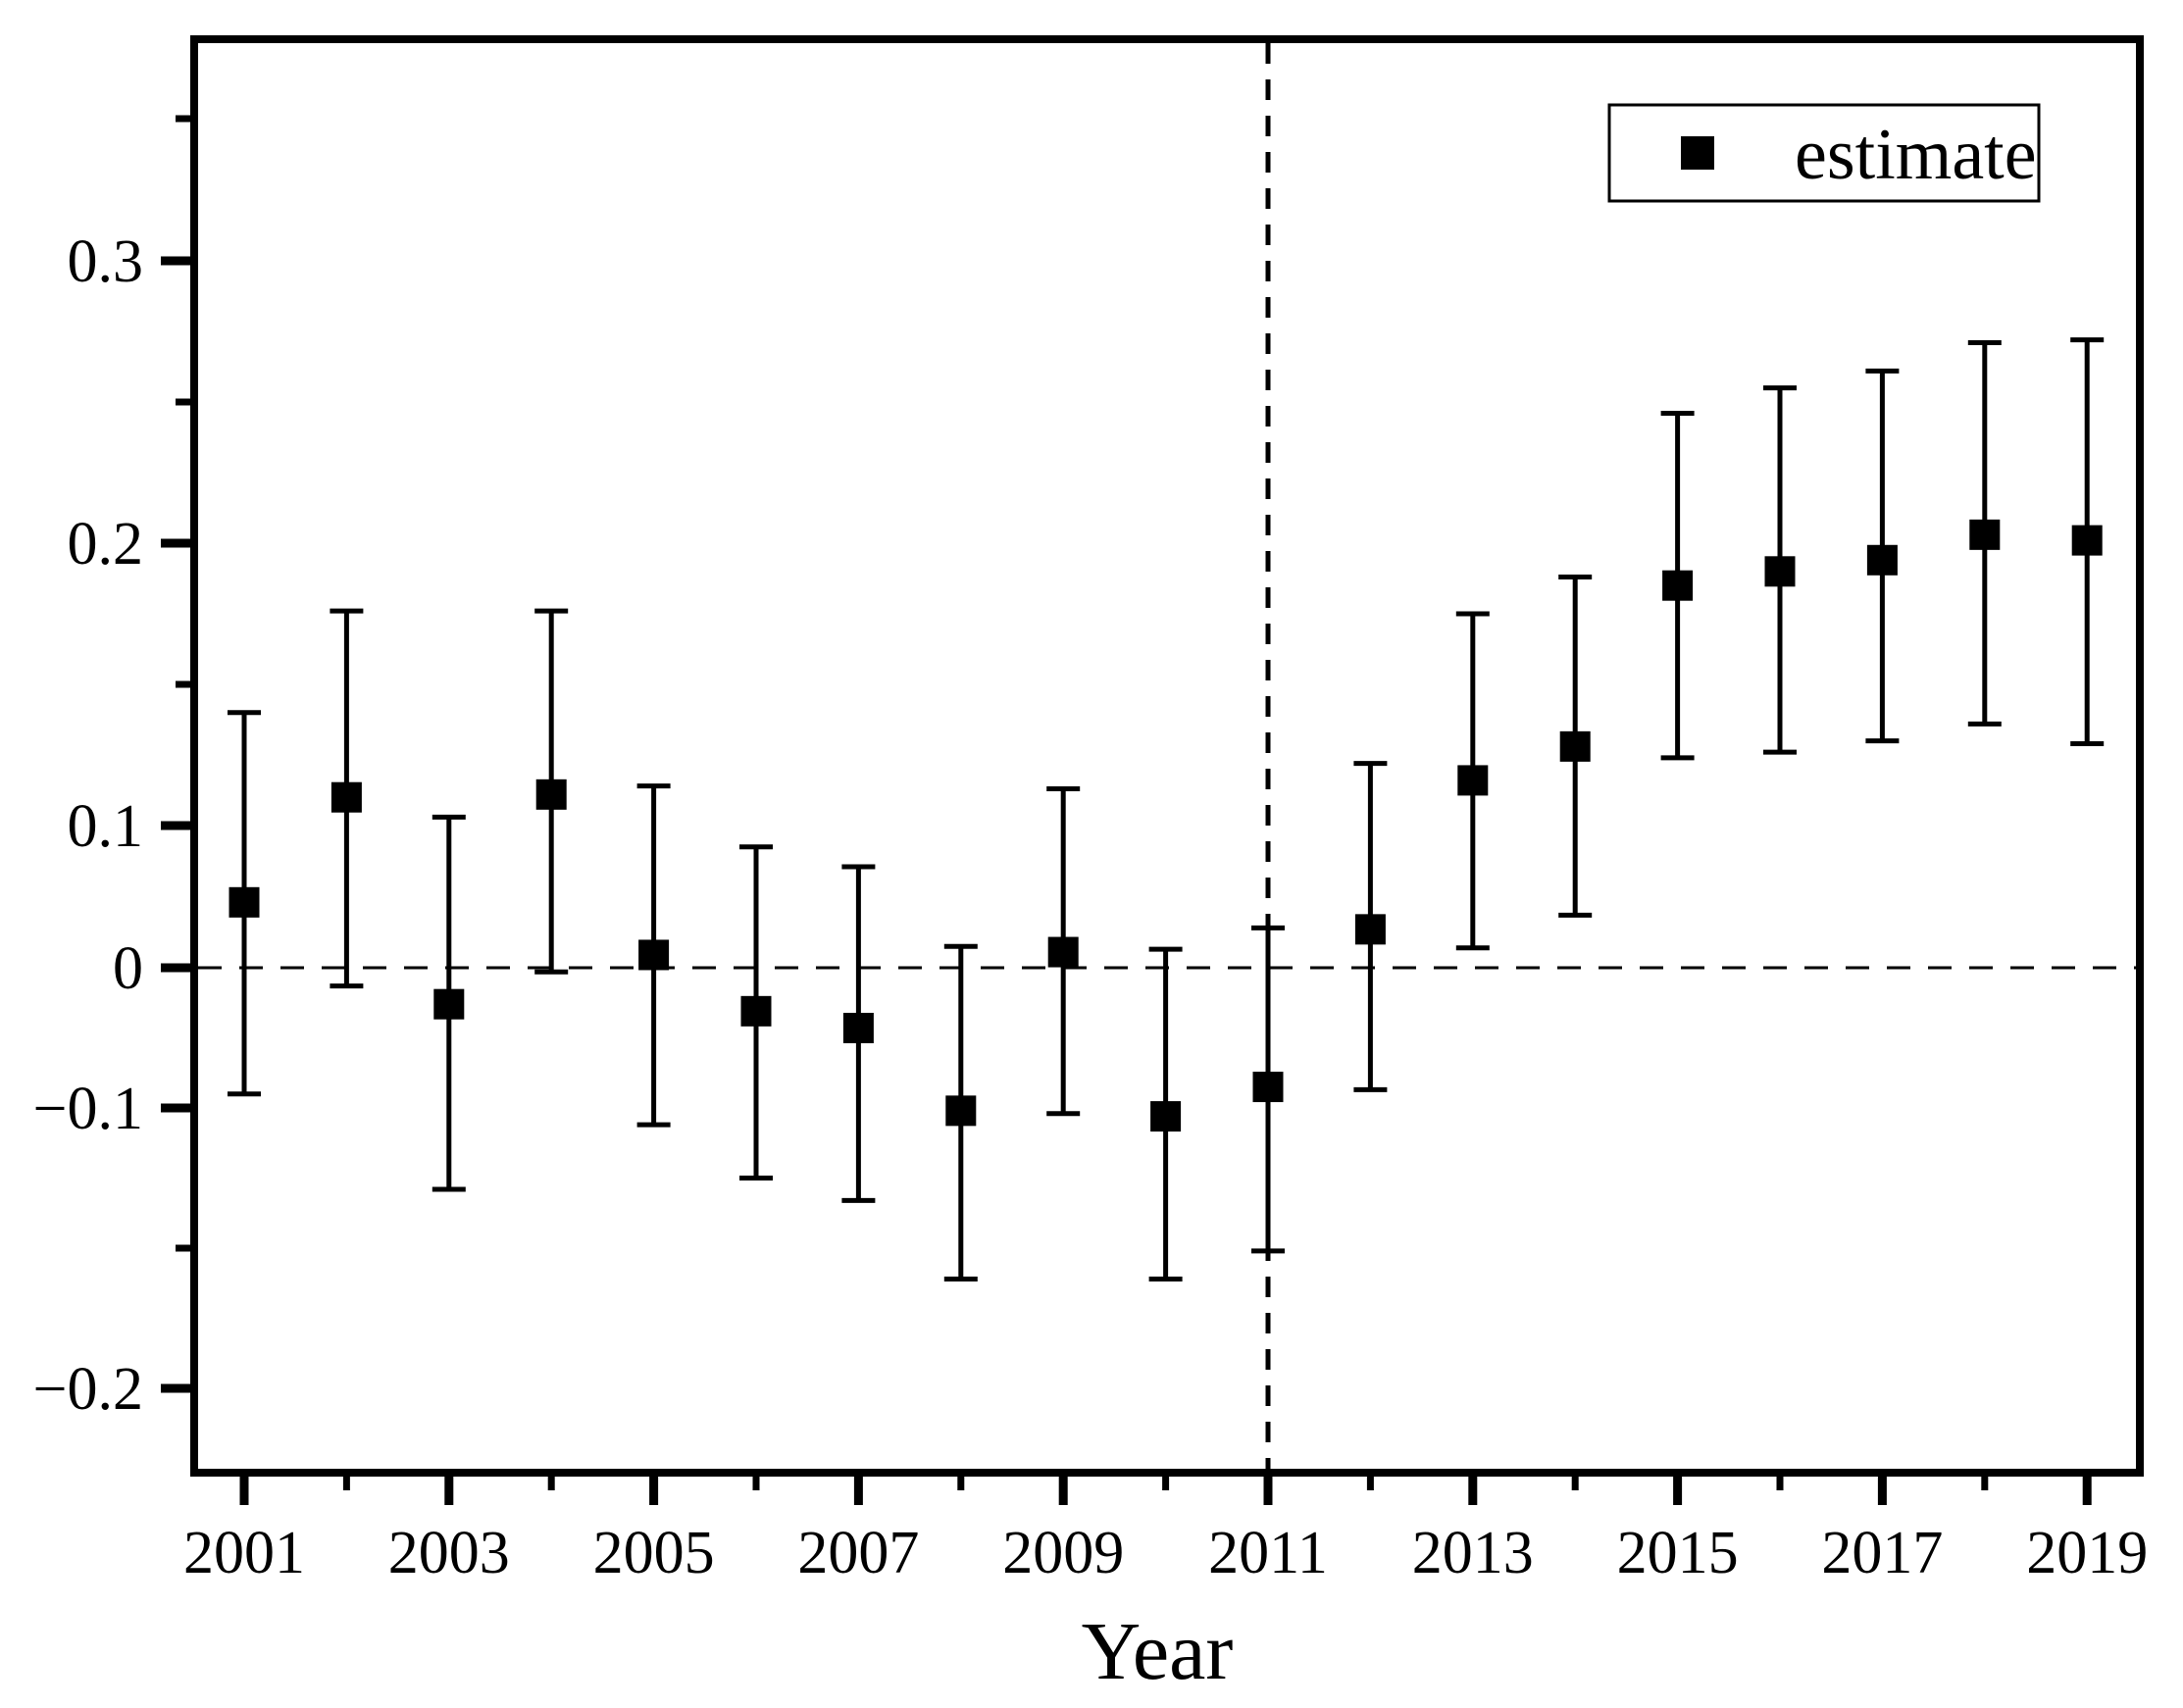 Image resolution: width=2183 pixels, height=1708 pixels. What do you see at coordinates (654, 1553) in the screenshot?
I see `x-tick-label-2005: 2005` at bounding box center [654, 1553].